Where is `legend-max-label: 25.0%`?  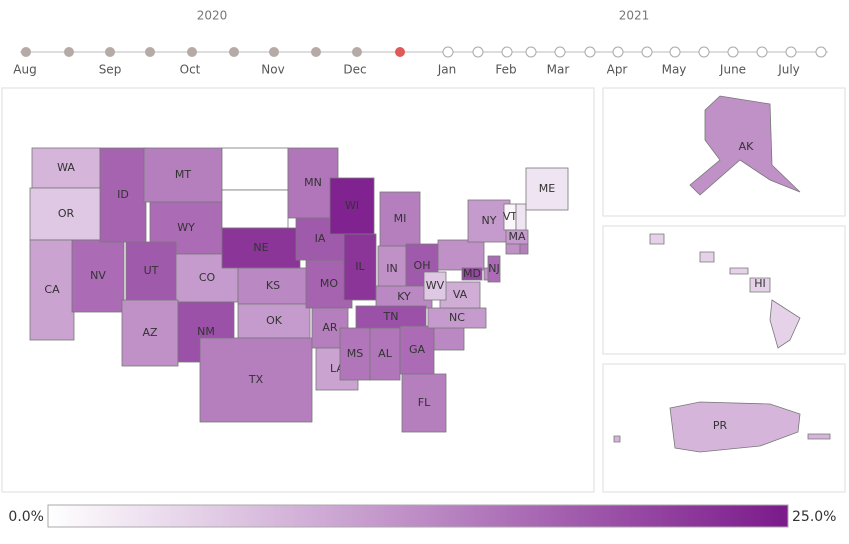
legend-max-label: 25.0% is located at coordinates (814, 517).